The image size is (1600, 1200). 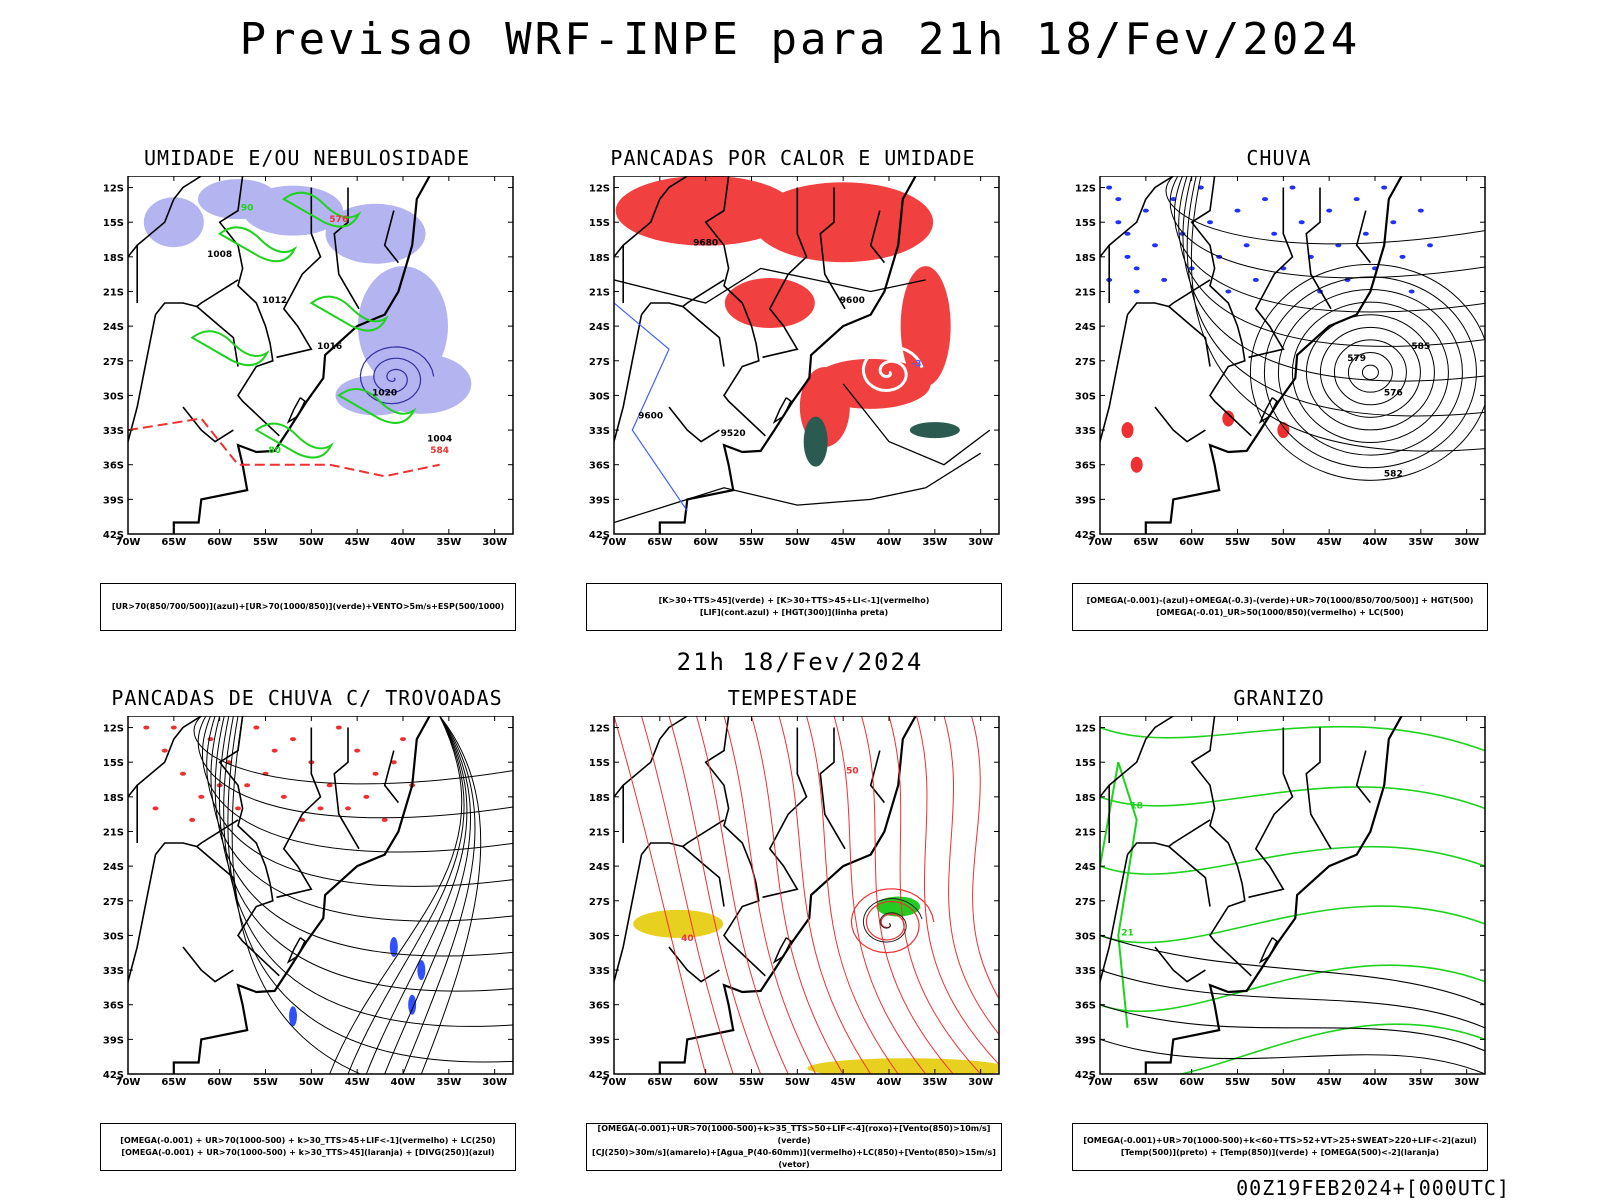 I want to click on contour-label: 50, so click(x=852, y=772).